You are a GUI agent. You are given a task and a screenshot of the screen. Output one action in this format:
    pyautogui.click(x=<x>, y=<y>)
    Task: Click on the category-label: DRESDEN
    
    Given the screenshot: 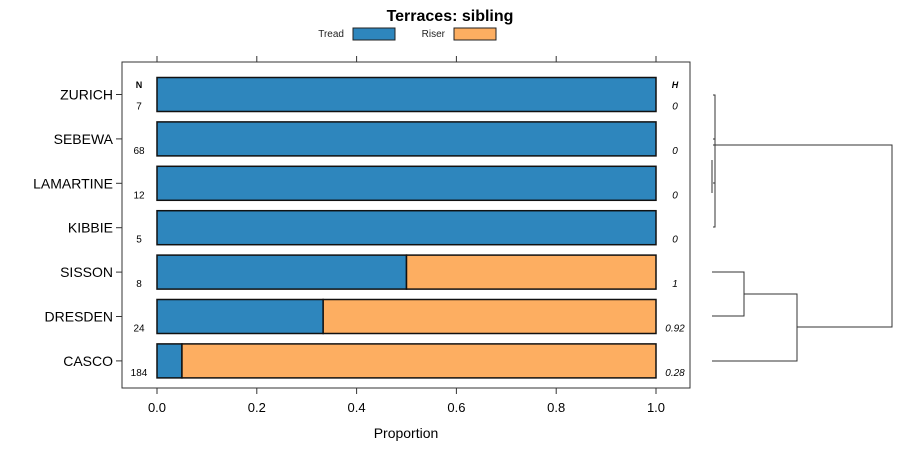 What is the action you would take?
    pyautogui.click(x=79, y=317)
    